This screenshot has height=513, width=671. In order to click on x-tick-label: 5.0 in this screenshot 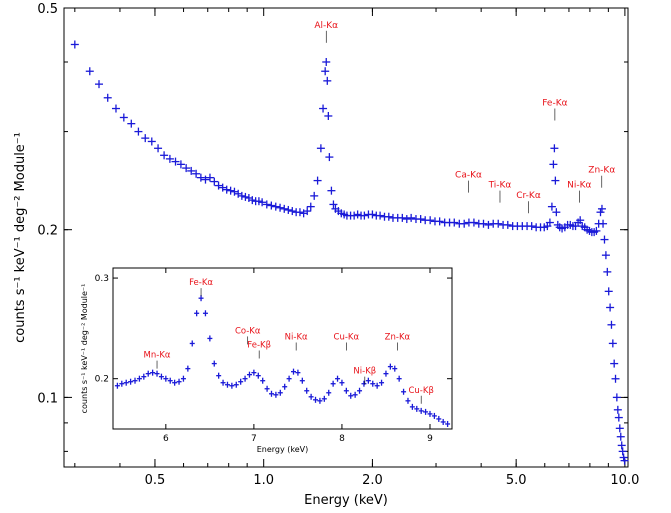, I will do `click(516, 480)`.